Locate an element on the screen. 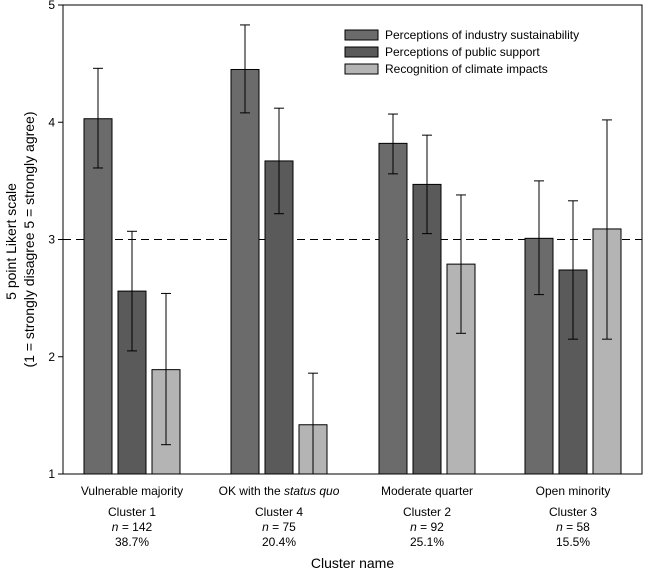 This screenshot has height=570, width=649. legend-label: Perceptions of industry sustainability is located at coordinates (482, 35).